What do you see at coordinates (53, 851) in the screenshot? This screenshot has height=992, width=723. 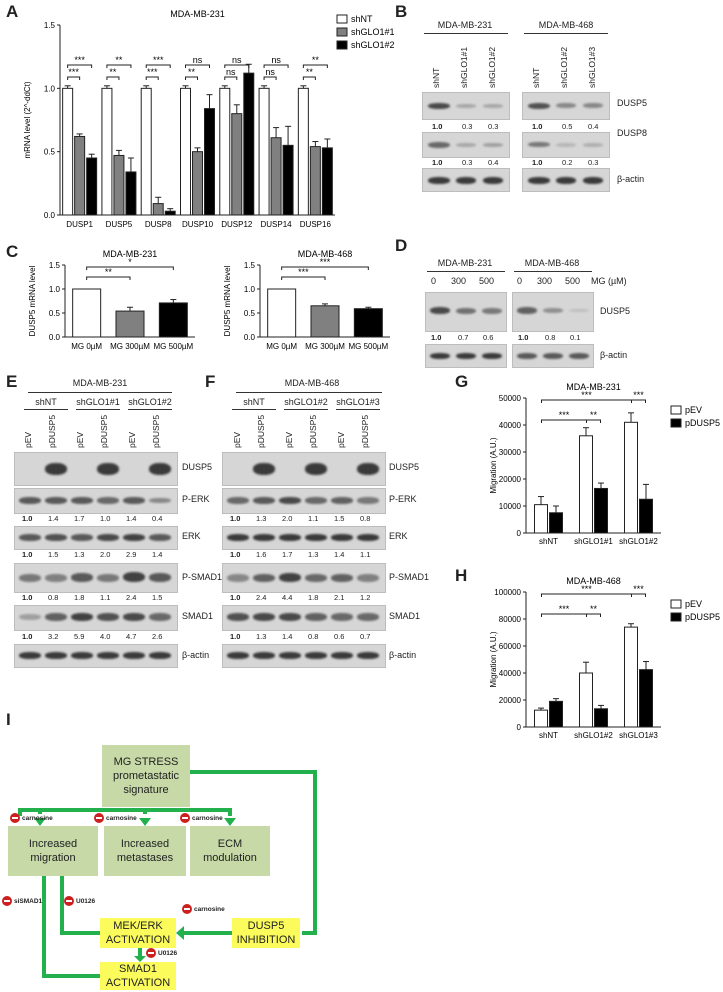 I see `diagram-increased-migration: Increased migration` at bounding box center [53, 851].